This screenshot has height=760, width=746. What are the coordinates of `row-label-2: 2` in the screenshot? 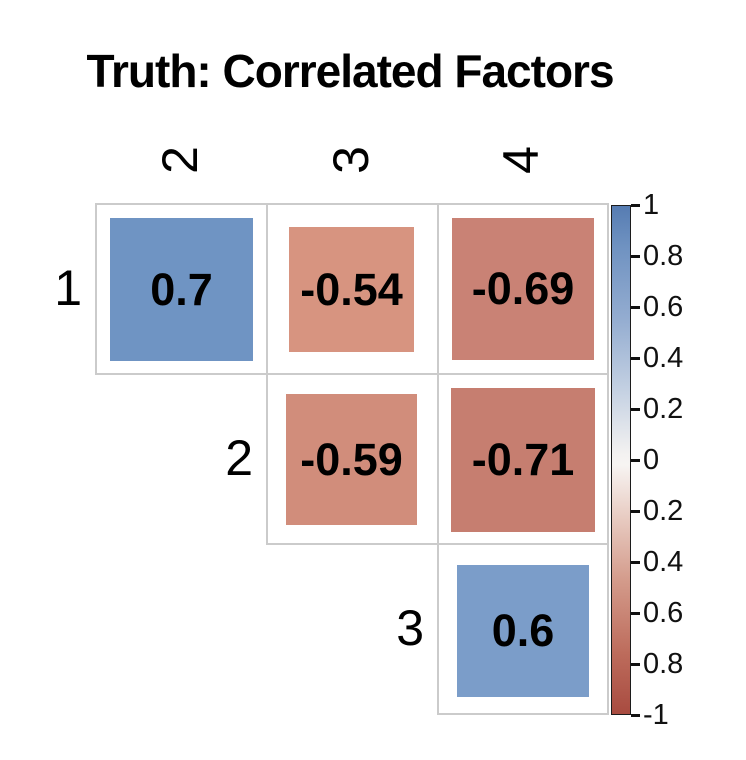 It's located at (239, 458).